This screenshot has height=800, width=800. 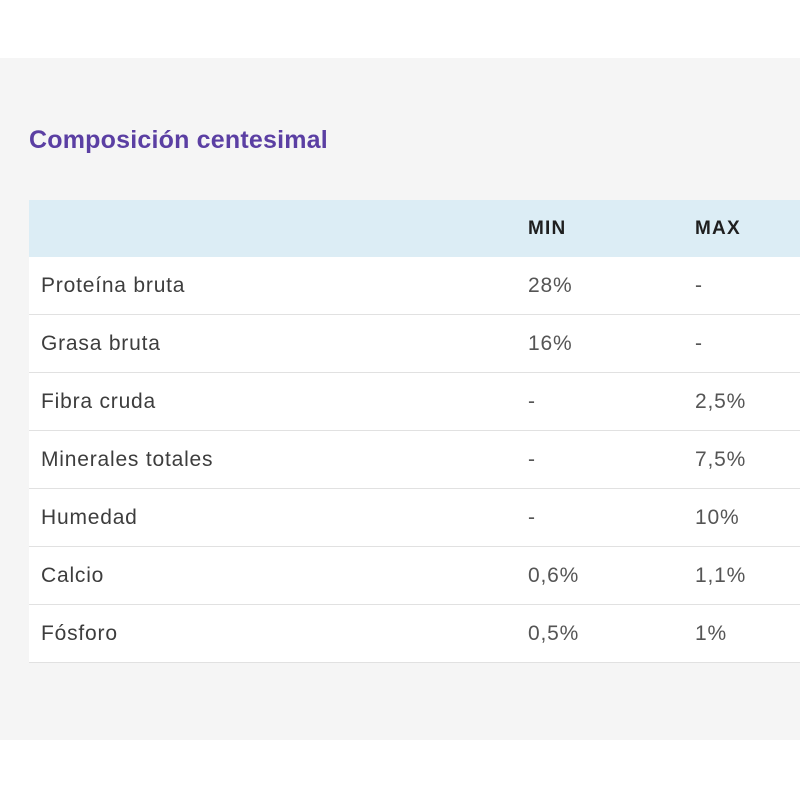 I want to click on table-row: Proteína bruta 28% -, so click(x=414, y=286).